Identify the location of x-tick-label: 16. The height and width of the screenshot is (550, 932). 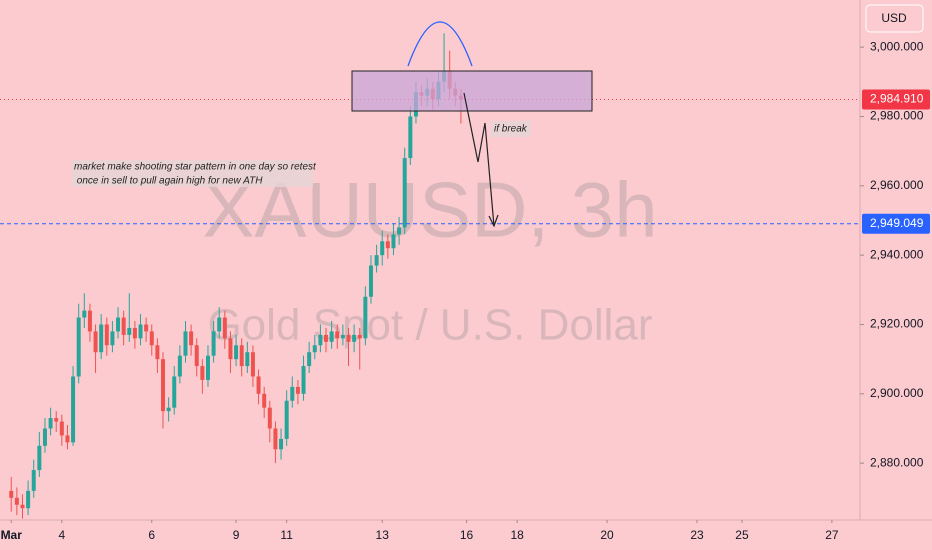
(467, 535).